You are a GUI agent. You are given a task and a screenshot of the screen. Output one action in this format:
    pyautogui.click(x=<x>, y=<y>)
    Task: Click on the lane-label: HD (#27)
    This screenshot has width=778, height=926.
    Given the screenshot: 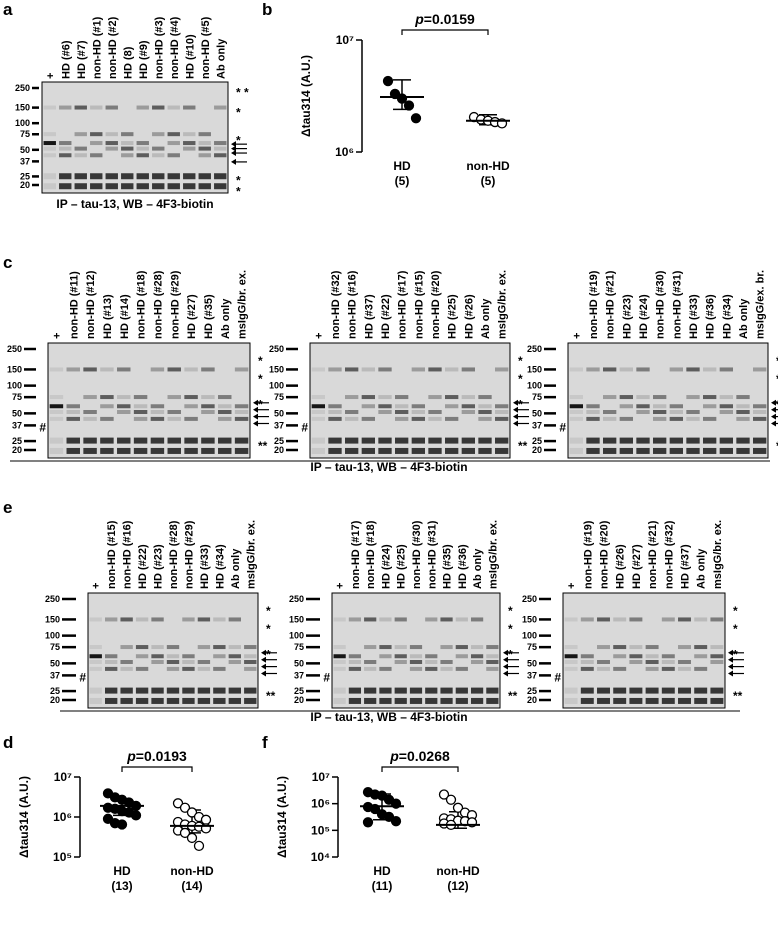 What is the action you would take?
    pyautogui.click(x=637, y=566)
    